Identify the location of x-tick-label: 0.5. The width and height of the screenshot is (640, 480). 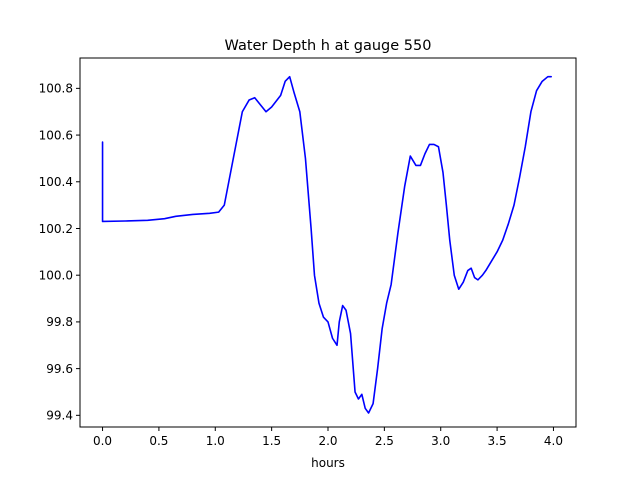
(158, 441).